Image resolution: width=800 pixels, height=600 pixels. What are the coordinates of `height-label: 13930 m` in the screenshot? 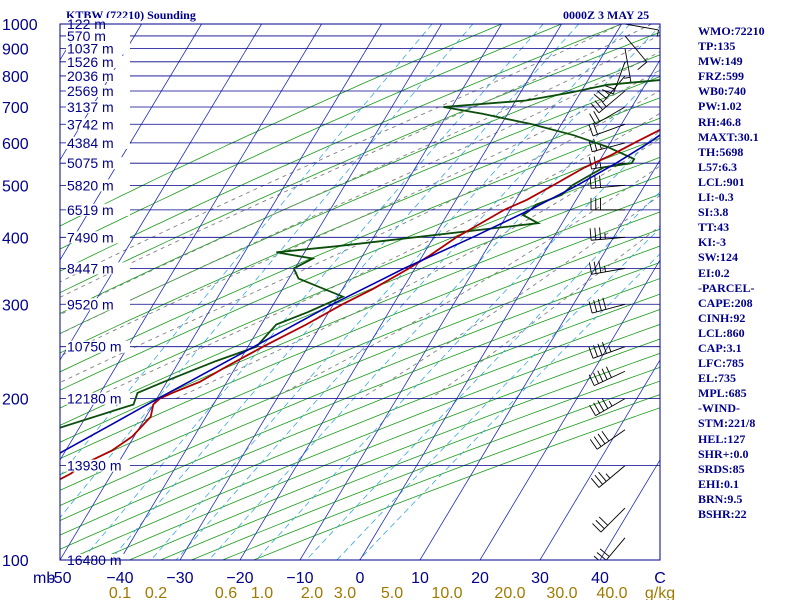 It's located at (94, 466).